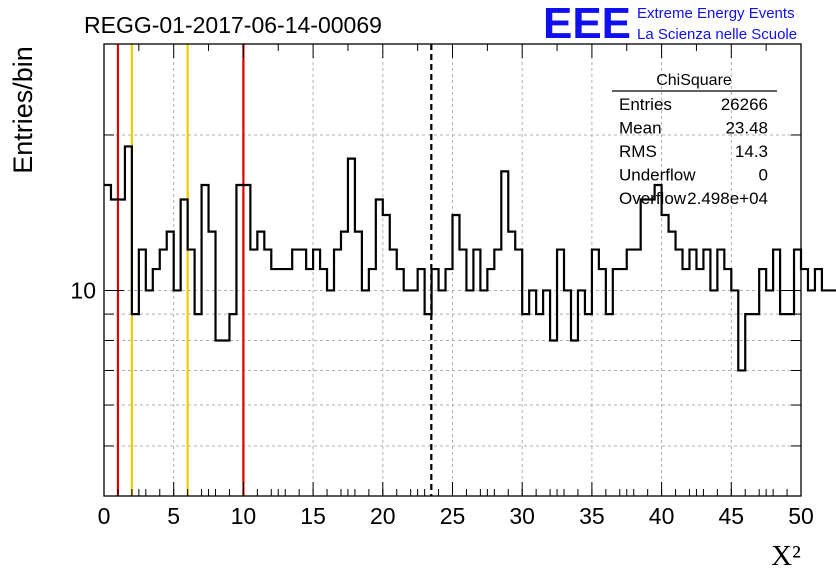 The width and height of the screenshot is (836, 572). Describe the element at coordinates (746, 128) in the screenshot. I see `stats-value: 23.48` at that location.